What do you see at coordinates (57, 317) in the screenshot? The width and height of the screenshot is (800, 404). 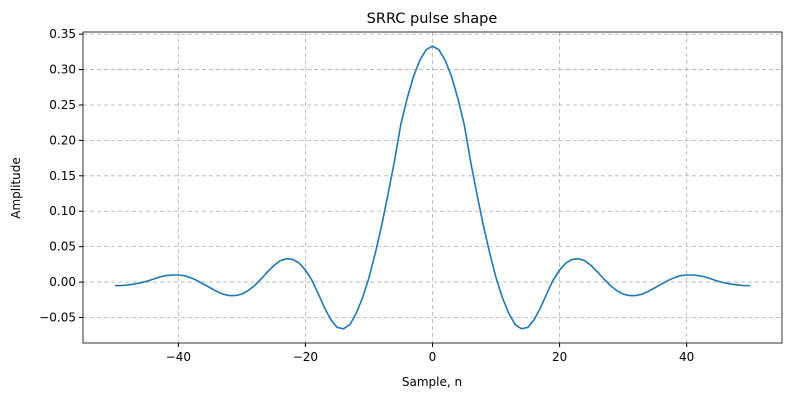 I see `y-tick-label: −0.05` at bounding box center [57, 317].